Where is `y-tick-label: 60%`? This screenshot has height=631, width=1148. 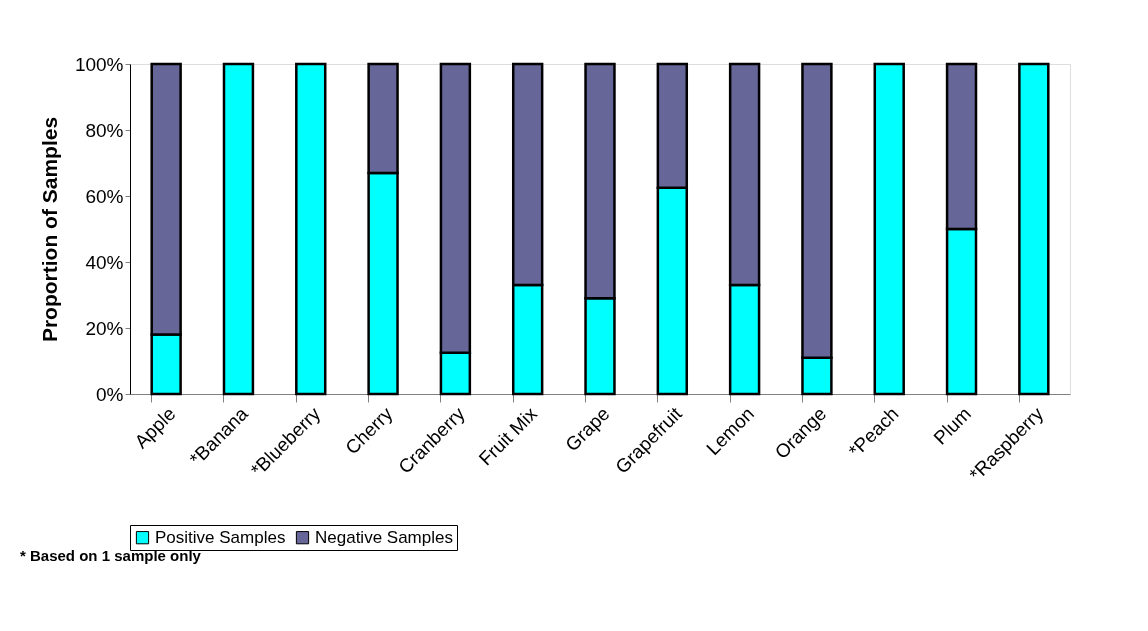
y-tick-label: 60% is located at coordinates (104, 196).